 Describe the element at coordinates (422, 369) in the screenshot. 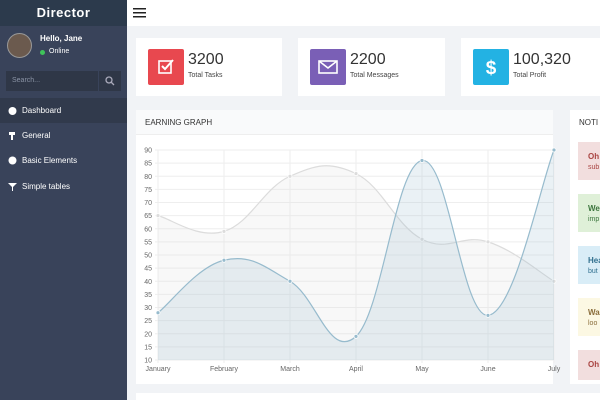

I see `x-tick-label: May` at that location.